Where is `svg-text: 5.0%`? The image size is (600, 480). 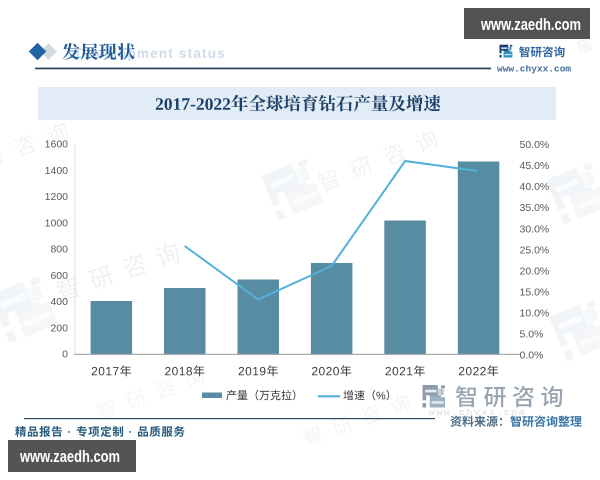
svg-text: 5.0% is located at coordinates (532, 335).